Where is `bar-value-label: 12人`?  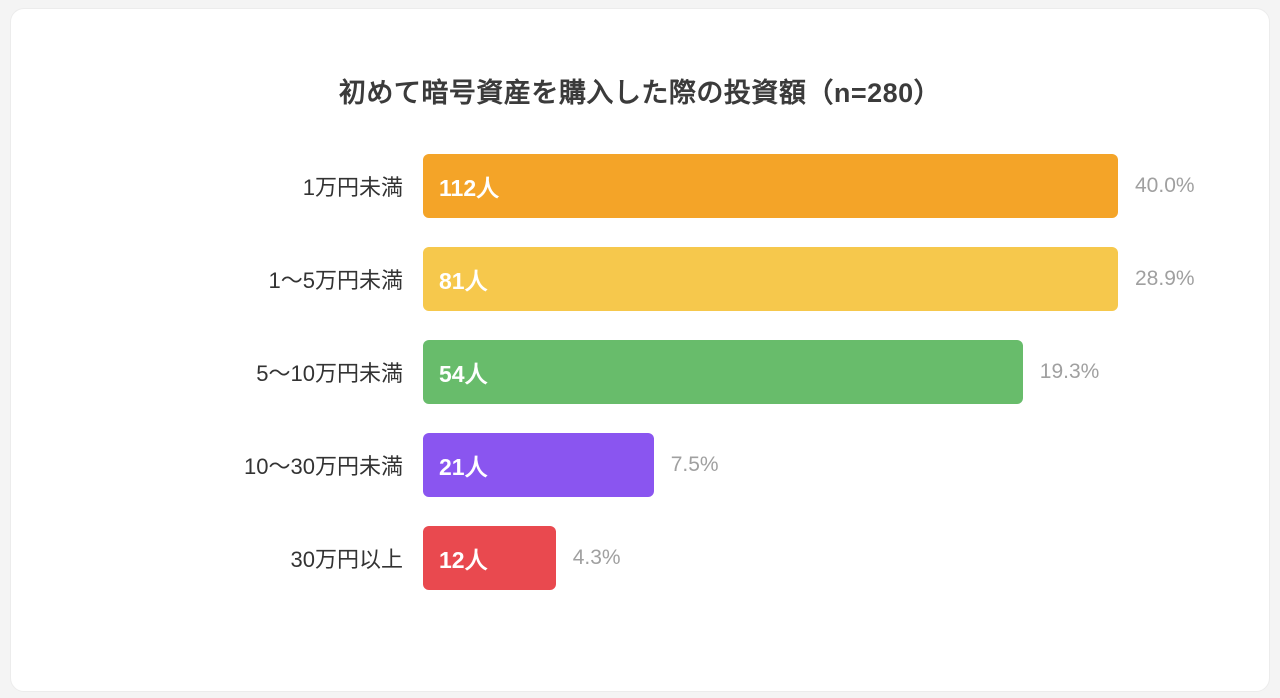 bar-value-label: 12人 is located at coordinates (463, 560).